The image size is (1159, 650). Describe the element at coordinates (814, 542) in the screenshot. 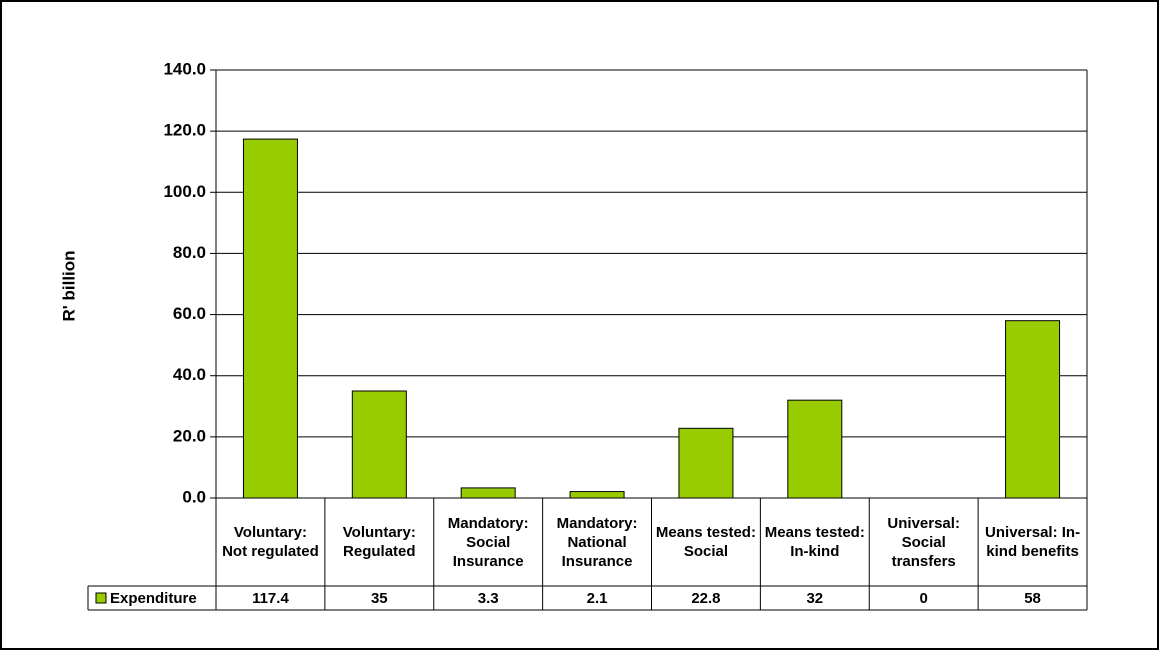

I see `x-tick-label: Means tested: In-kind` at that location.